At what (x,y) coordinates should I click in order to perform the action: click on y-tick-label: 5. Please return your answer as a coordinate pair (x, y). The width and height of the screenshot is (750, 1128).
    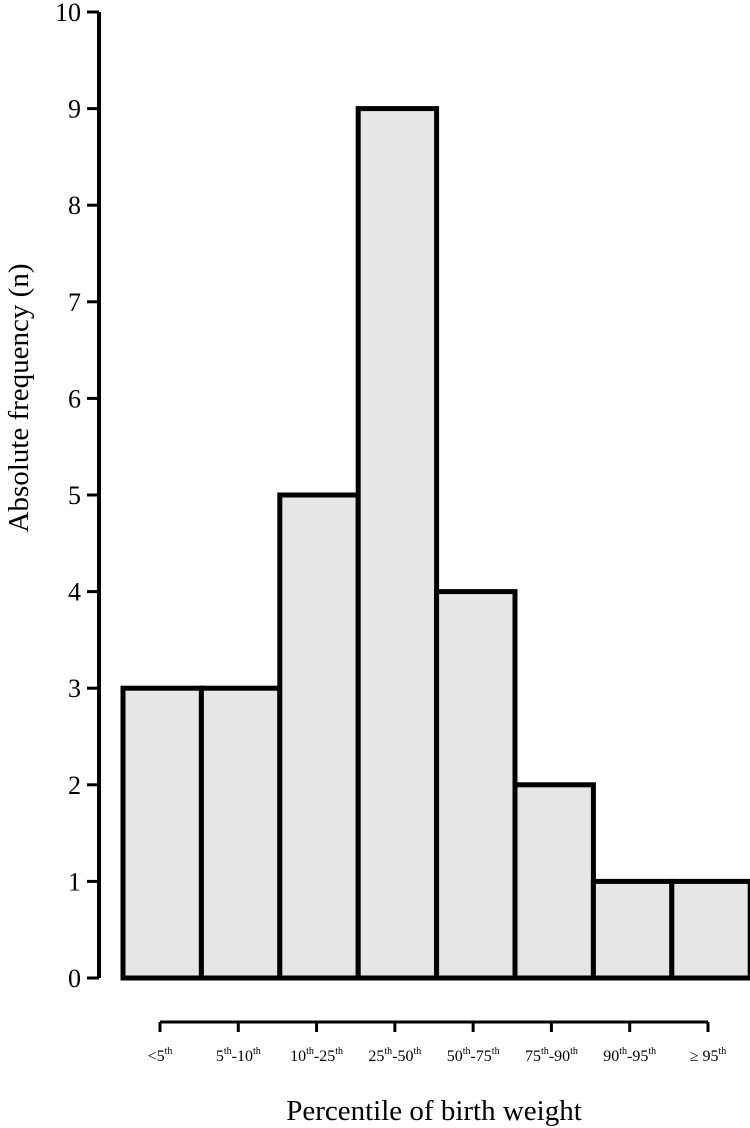
    Looking at the image, I should click on (74, 495).